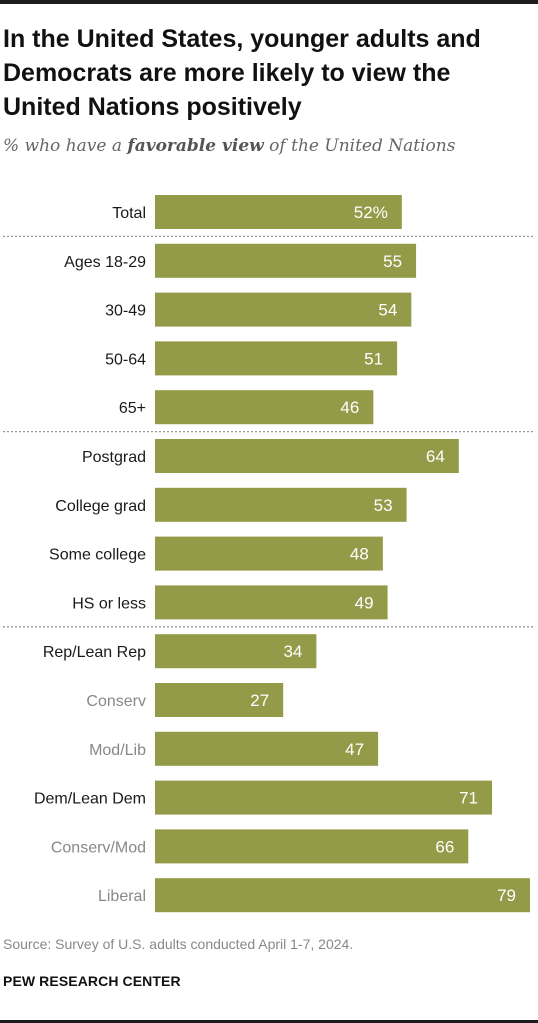 This screenshot has height=1023, width=538. Describe the element at coordinates (94, 652) in the screenshot. I see `category-label: Rep/Lean Rep` at that location.